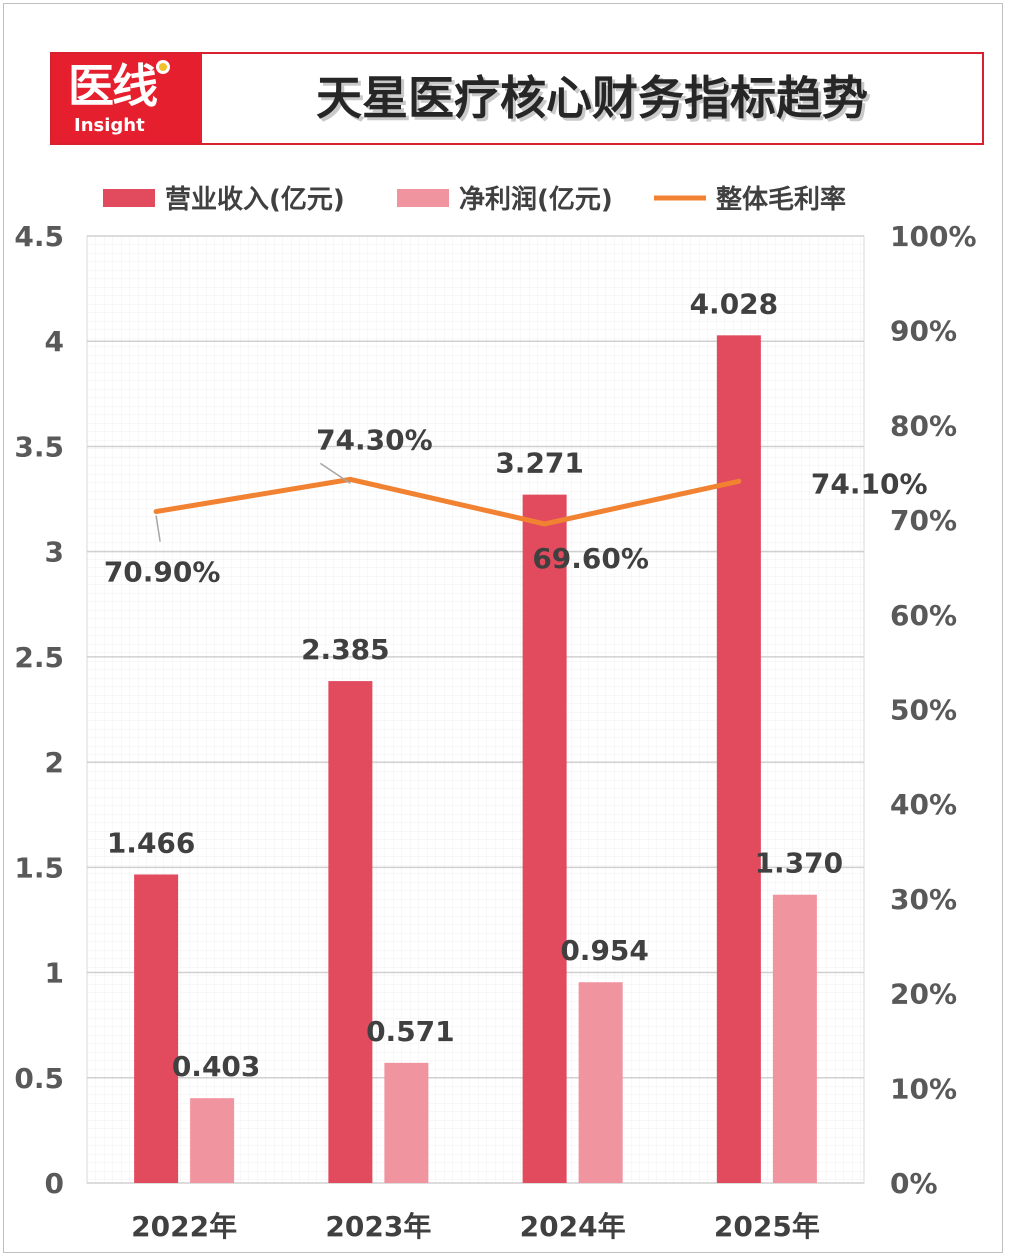 This screenshot has height=1259, width=1009. What do you see at coordinates (923, 710) in the screenshot?
I see `y-right-tick-label: 50%` at bounding box center [923, 710].